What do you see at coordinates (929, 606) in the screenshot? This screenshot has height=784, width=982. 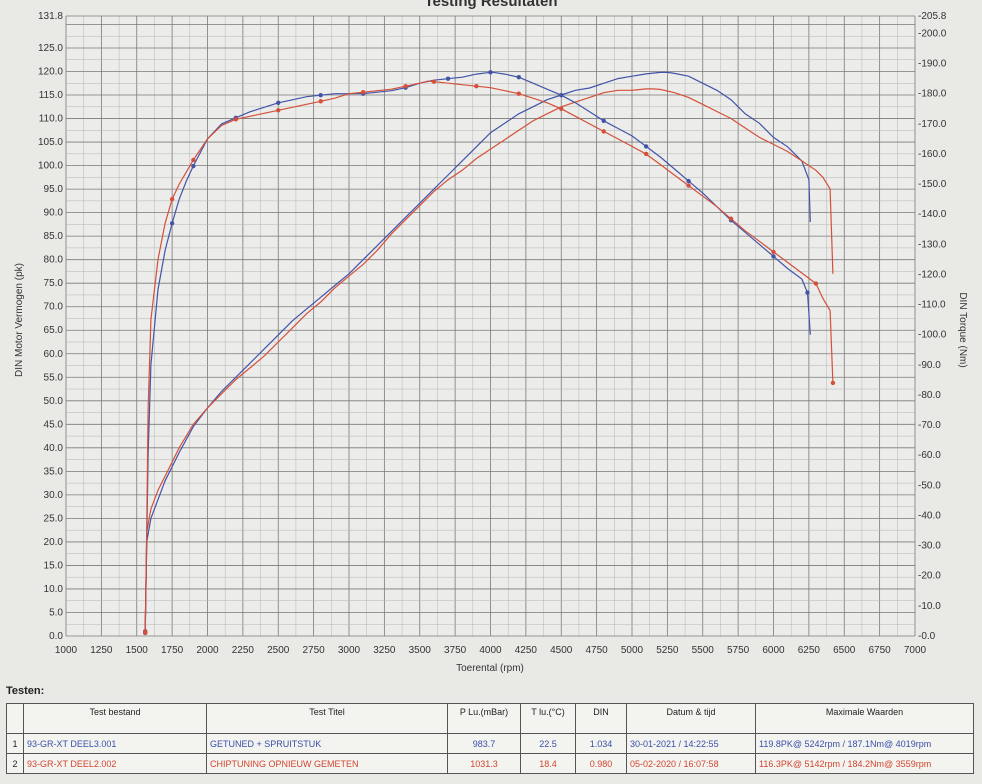 I see `y-right-tick-label: -10.0` at bounding box center [929, 606].